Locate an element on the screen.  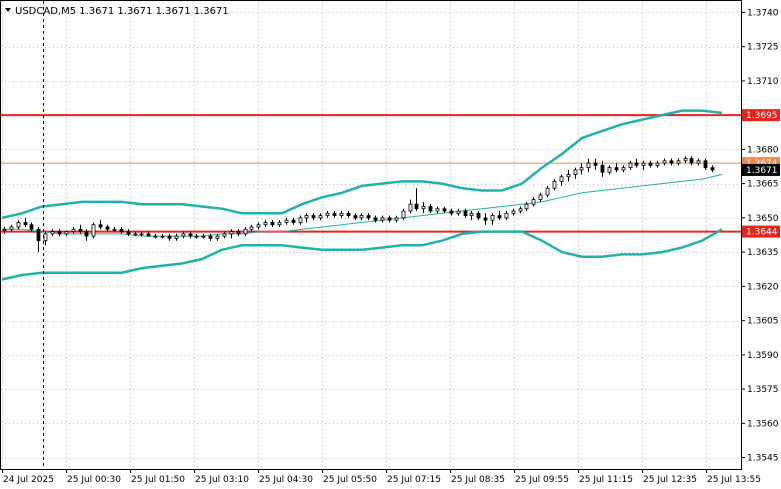
y-tick-label: 1.3635 is located at coordinates (763, 253).